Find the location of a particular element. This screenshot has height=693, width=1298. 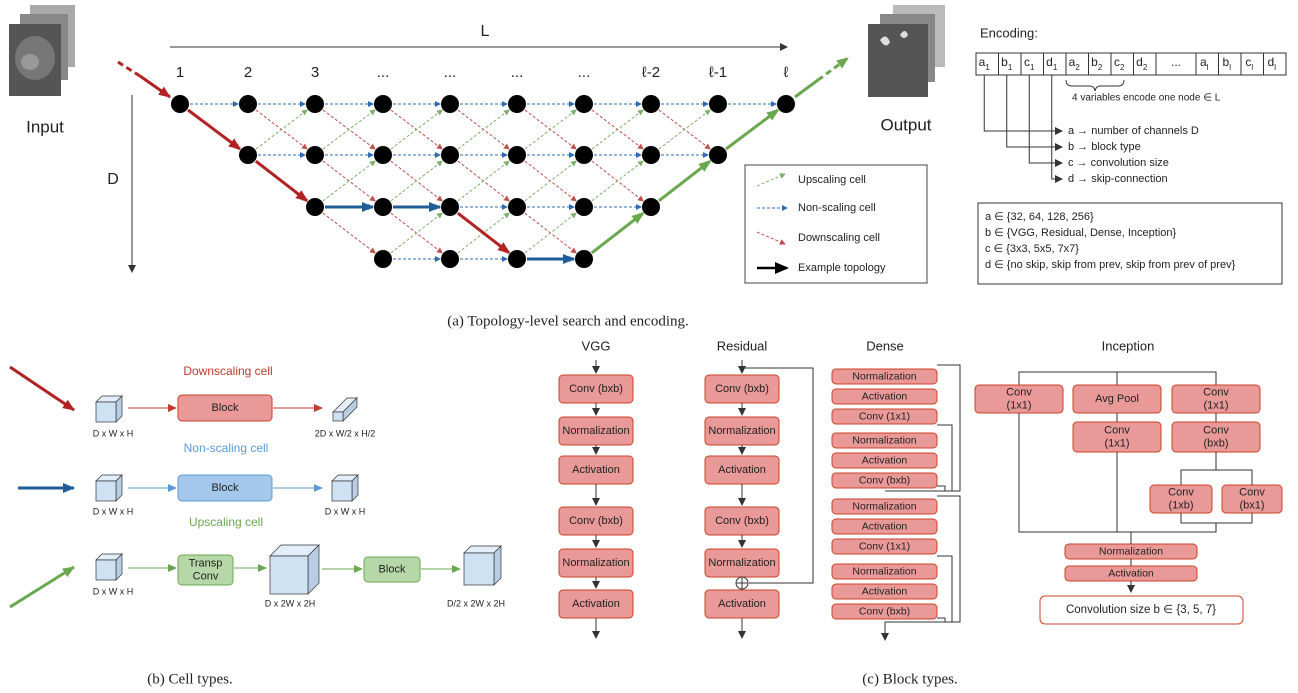

block-title: Dense is located at coordinates (885, 345).